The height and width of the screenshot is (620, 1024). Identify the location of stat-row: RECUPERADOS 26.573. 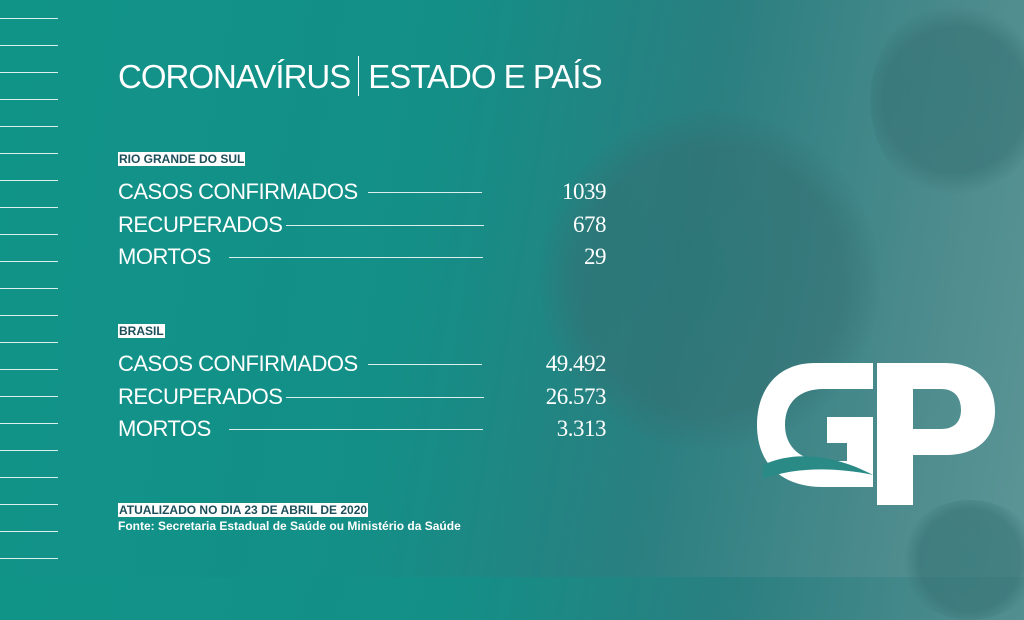
(362, 397).